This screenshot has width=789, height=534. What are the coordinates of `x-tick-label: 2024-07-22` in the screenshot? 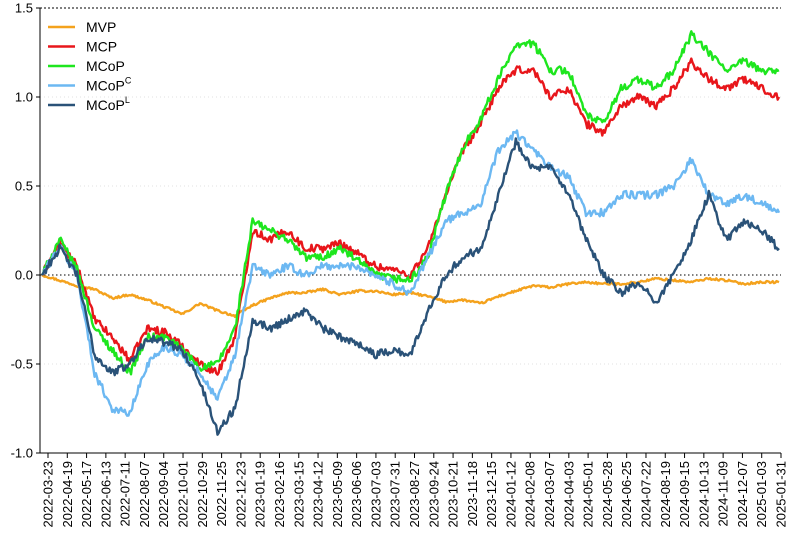 It's located at (645, 494).